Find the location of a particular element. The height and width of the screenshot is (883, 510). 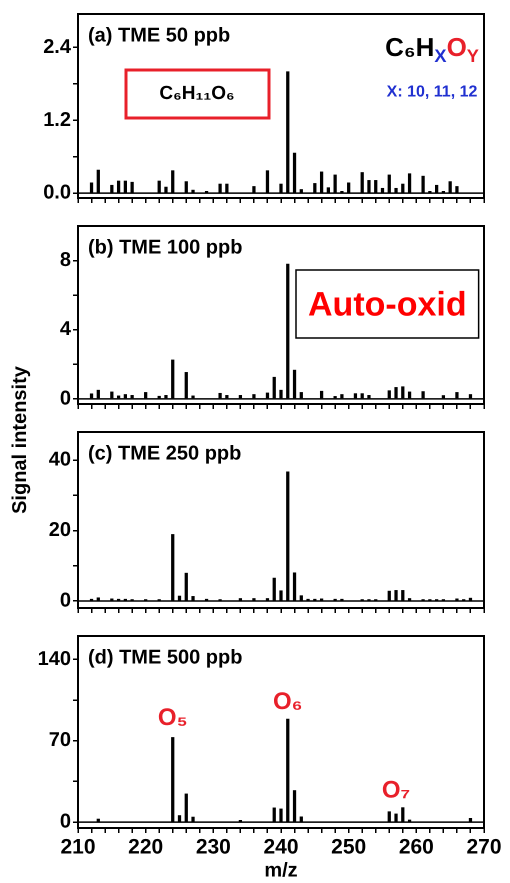

text: (b) TME 100 ppb is located at coordinates (165, 247).